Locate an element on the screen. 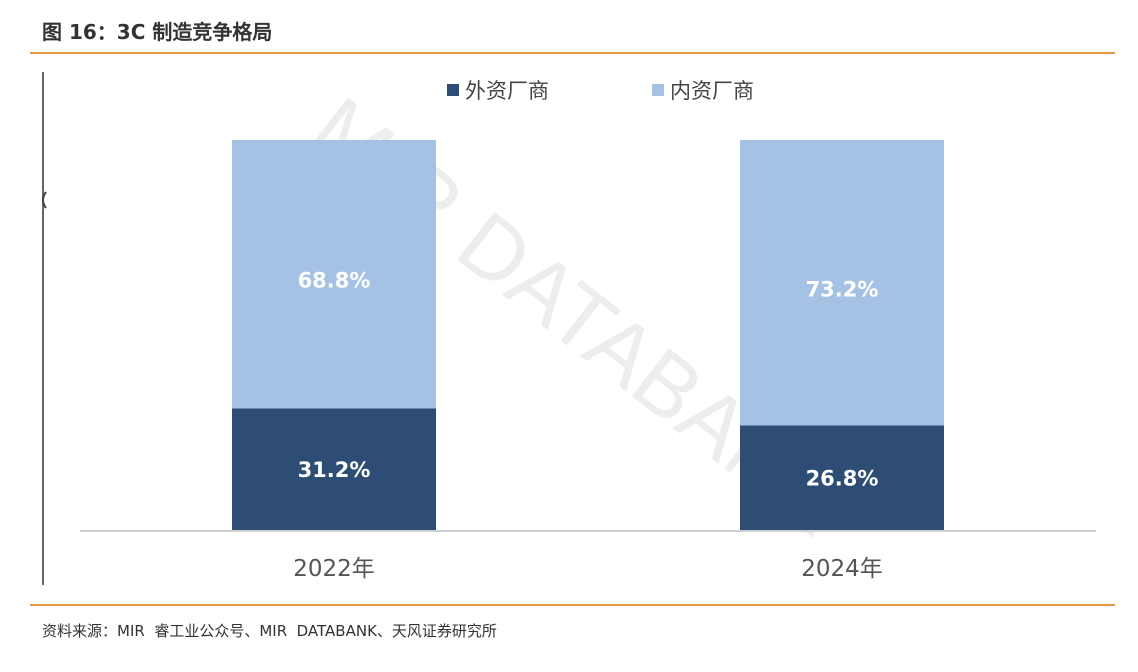 The height and width of the screenshot is (672, 1138). legend-label: 外资厂商 is located at coordinates (507, 91).